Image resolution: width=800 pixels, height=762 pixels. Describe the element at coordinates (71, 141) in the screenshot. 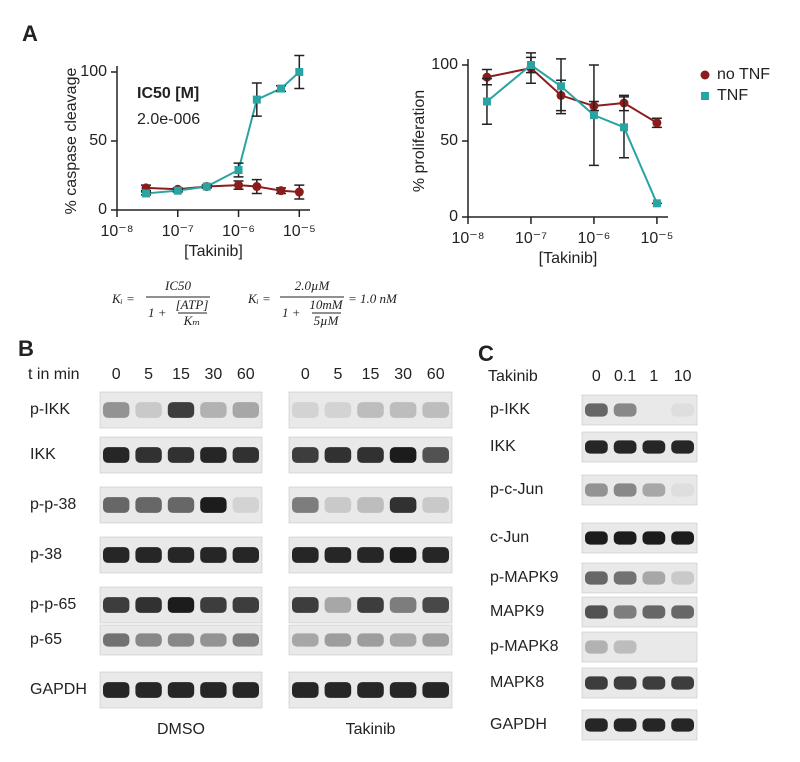

I see `y-axis-label: % caspase cleavage` at that location.